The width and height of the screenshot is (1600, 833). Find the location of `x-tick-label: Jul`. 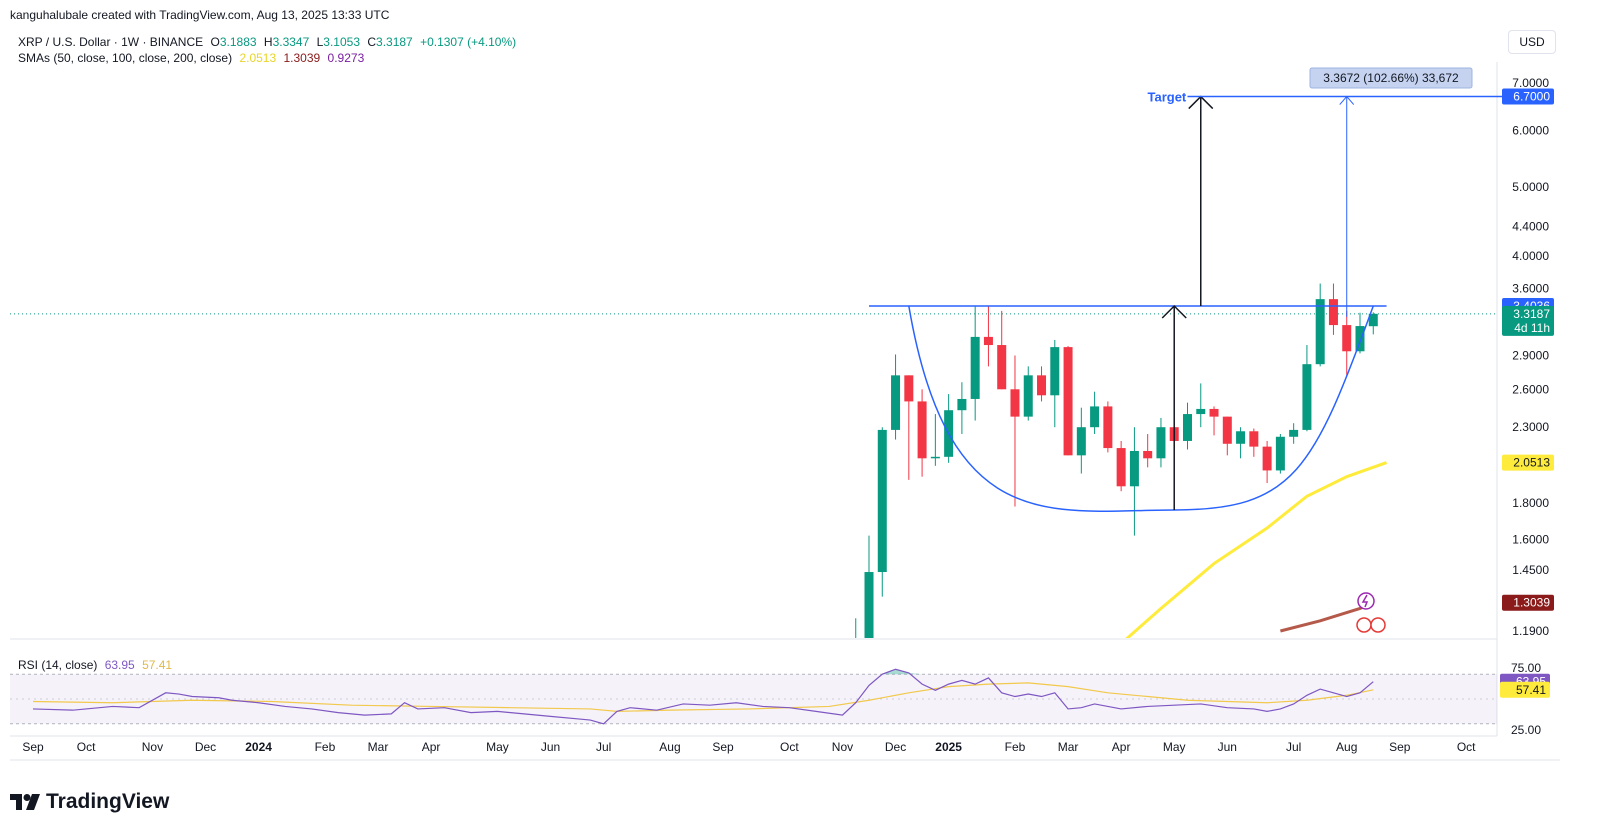

x-tick-label: Jul is located at coordinates (603, 747).